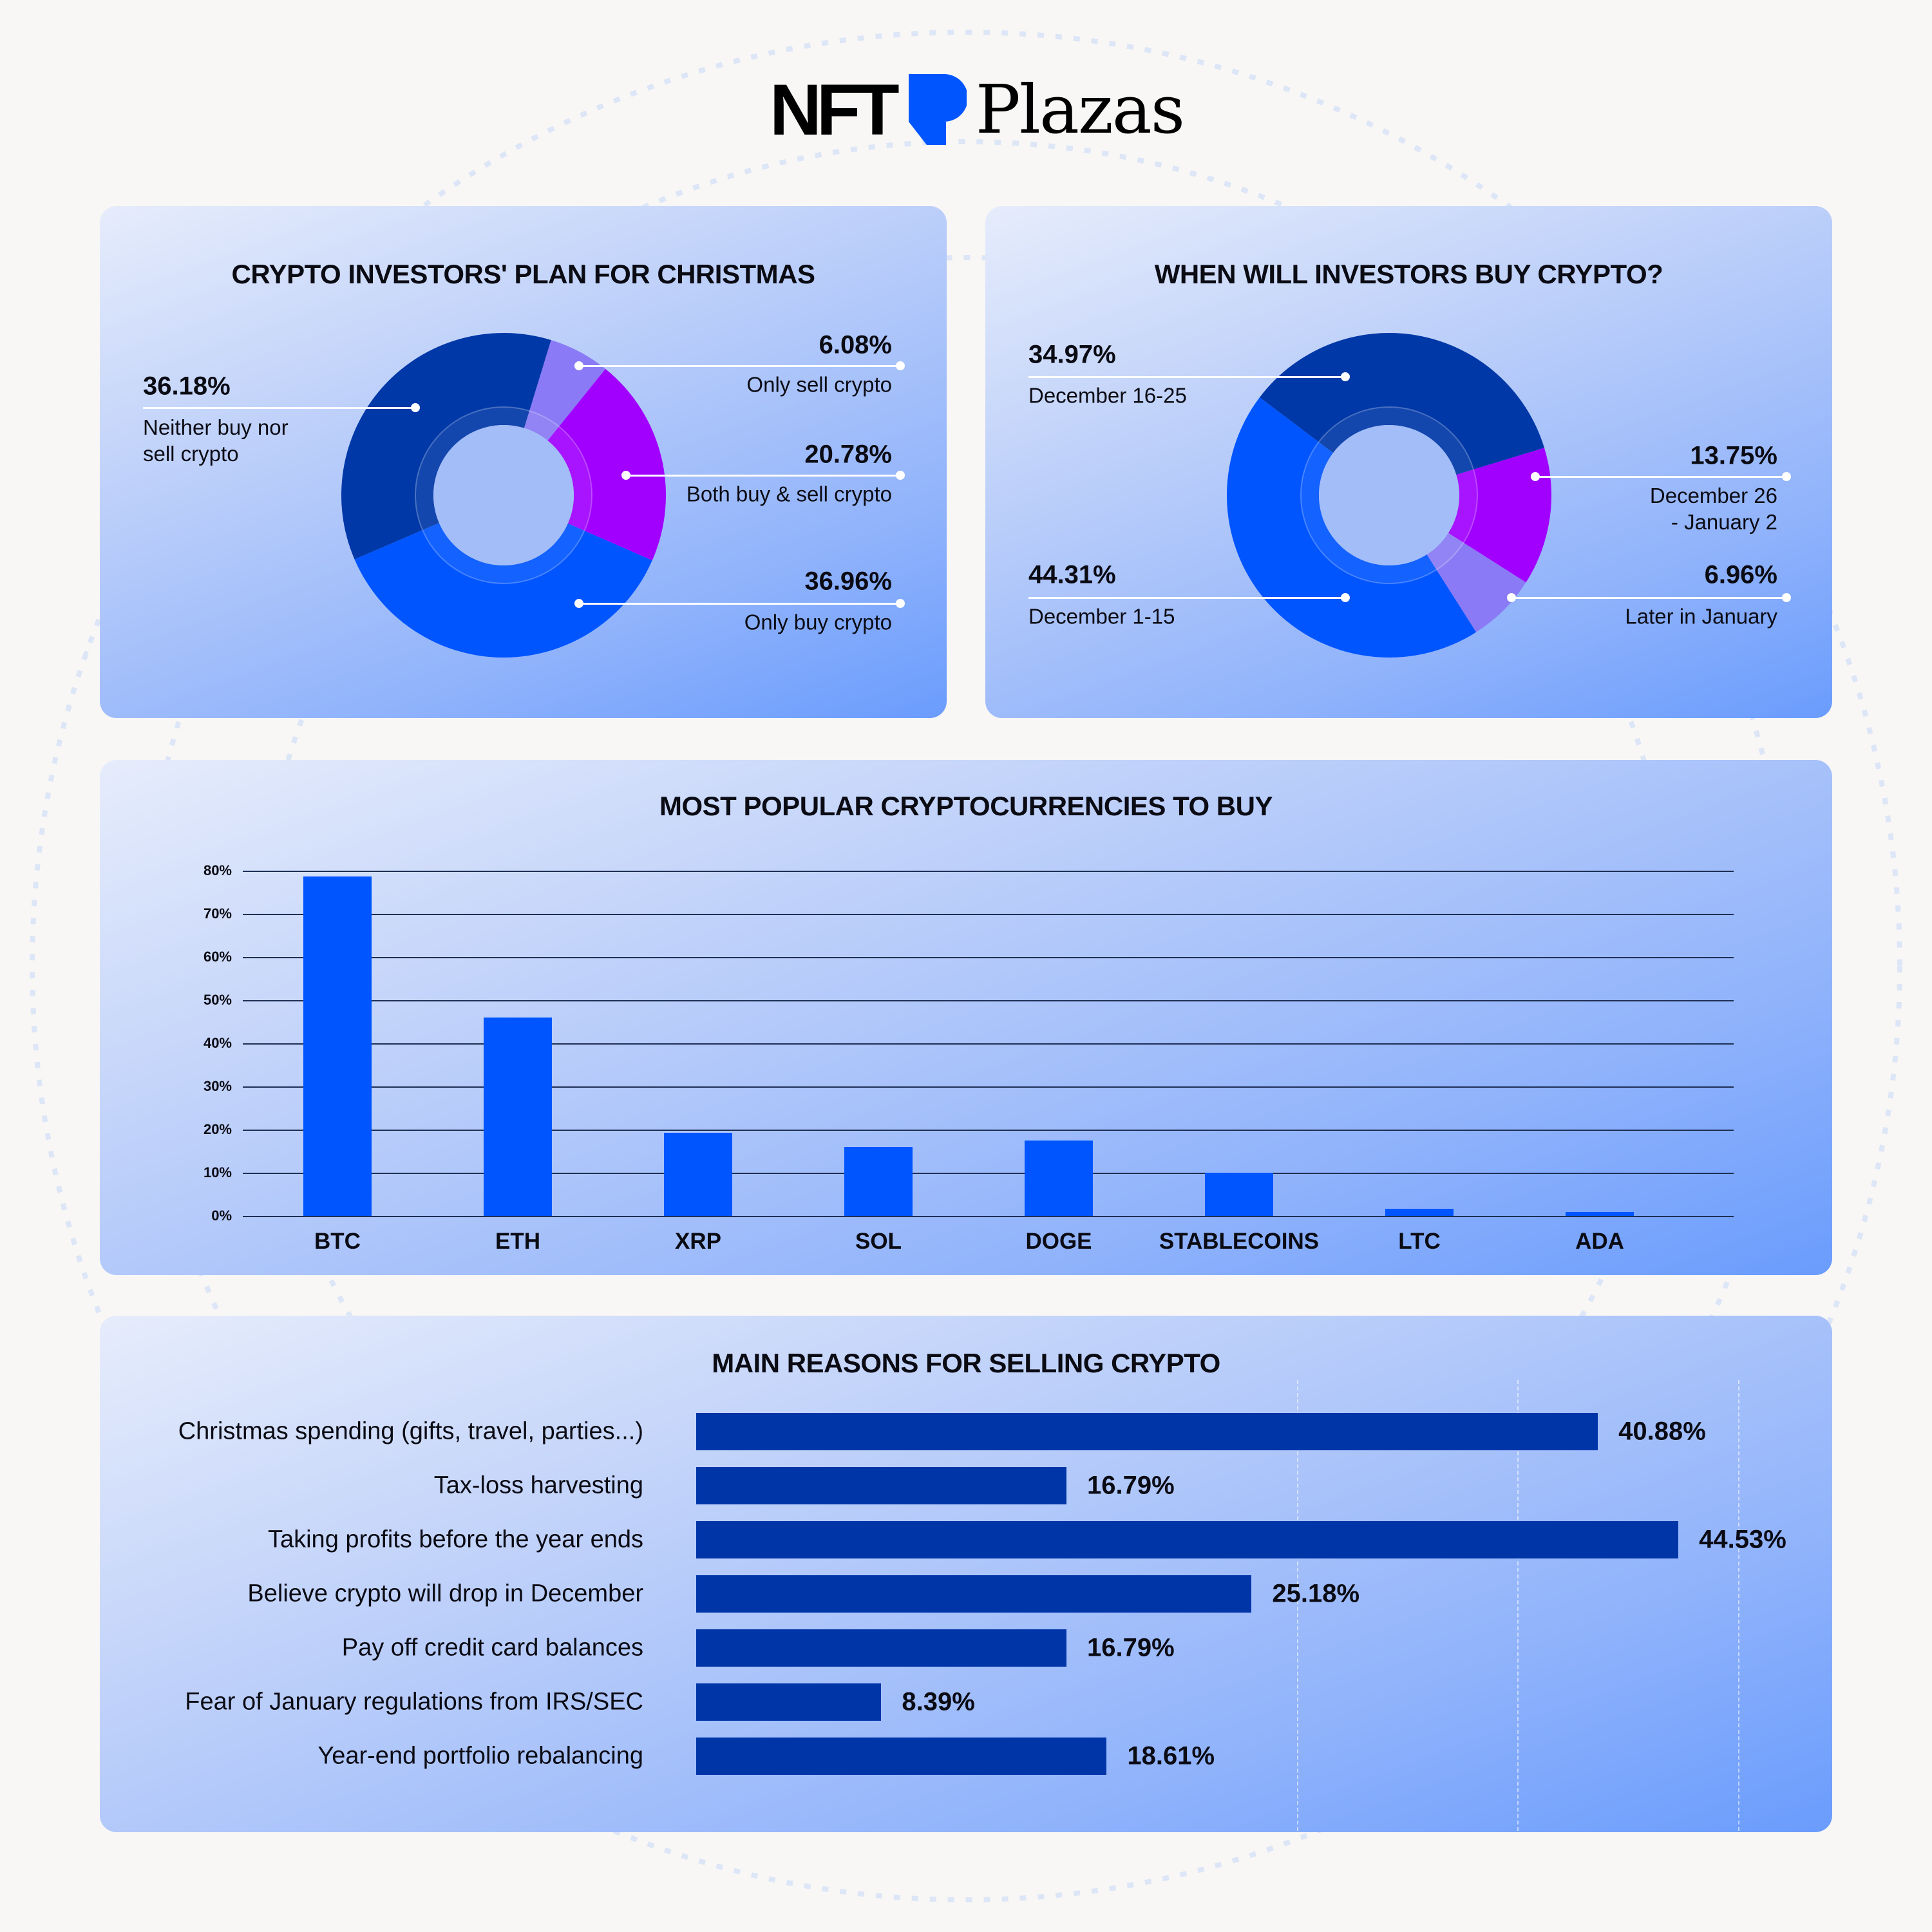 The width and height of the screenshot is (1932, 1932). What do you see at coordinates (217, 1129) in the screenshot?
I see `y-tick-label: 20%` at bounding box center [217, 1129].